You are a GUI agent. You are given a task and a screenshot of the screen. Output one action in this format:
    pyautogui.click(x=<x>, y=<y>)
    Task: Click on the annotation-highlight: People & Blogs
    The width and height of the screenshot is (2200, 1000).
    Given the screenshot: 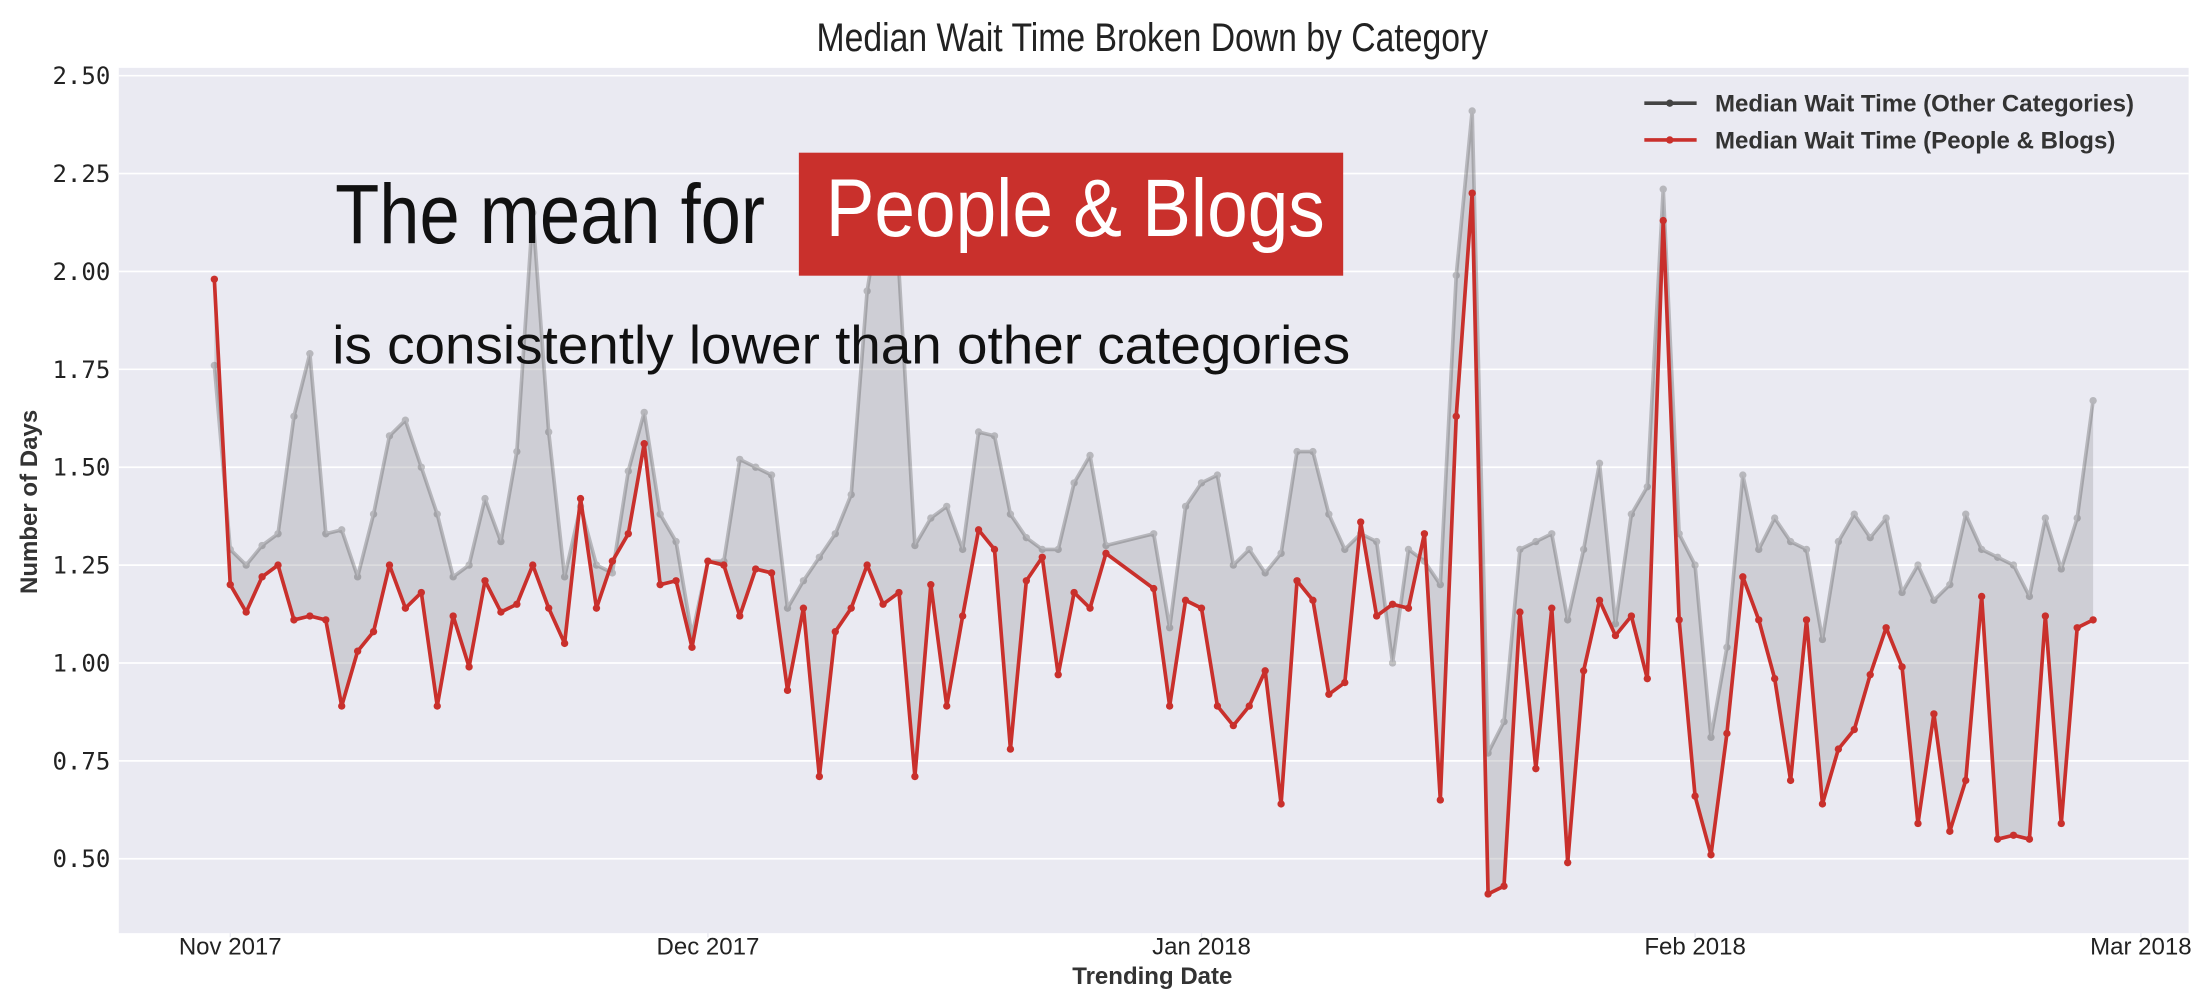 What is the action you would take?
    pyautogui.click(x=1075, y=208)
    